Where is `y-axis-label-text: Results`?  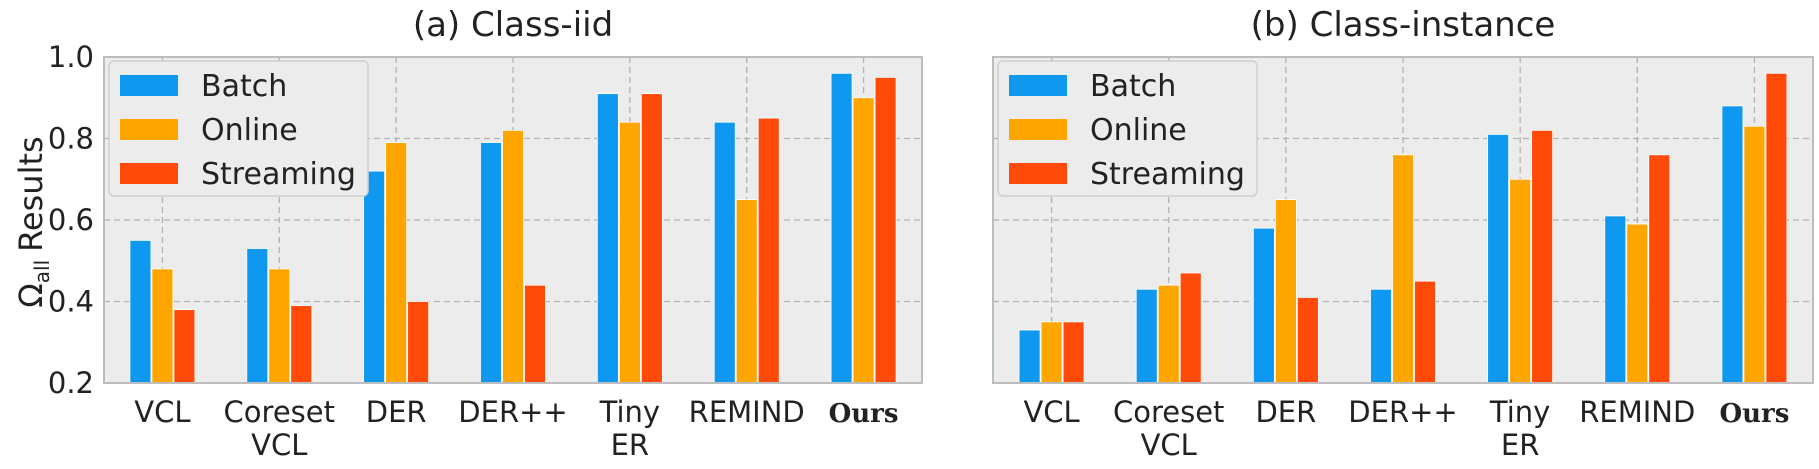 y-axis-label-text: Results is located at coordinates (31, 194).